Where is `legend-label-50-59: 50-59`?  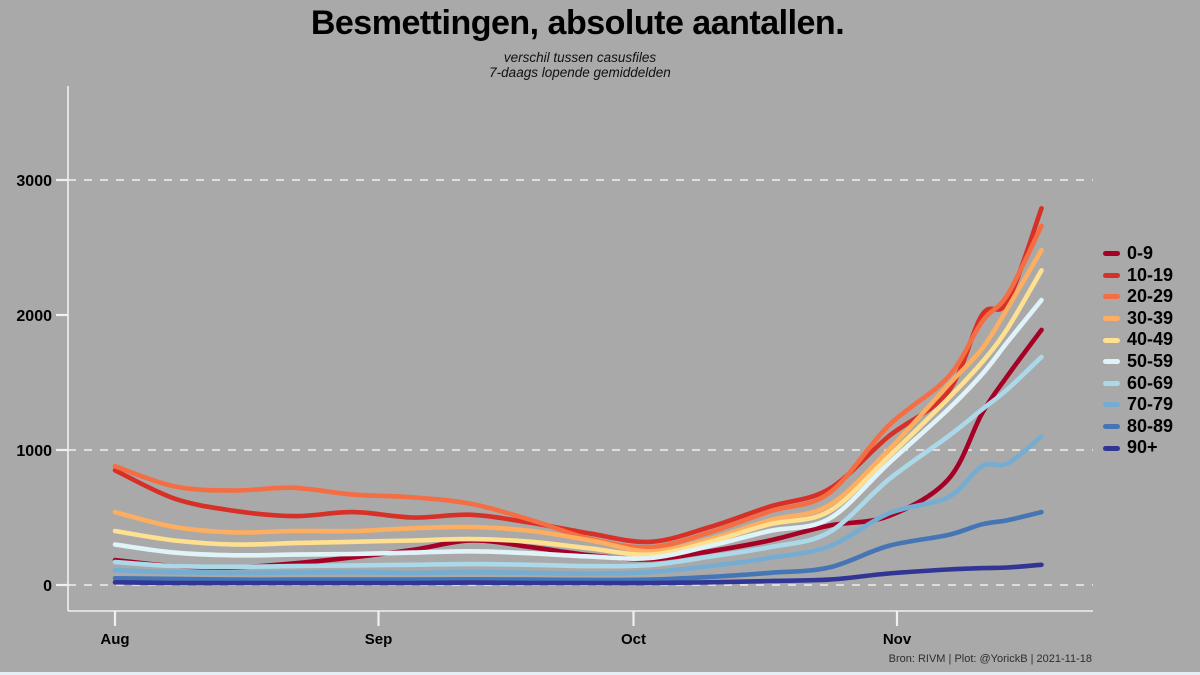 legend-label-50-59: 50-59 is located at coordinates (1150, 360).